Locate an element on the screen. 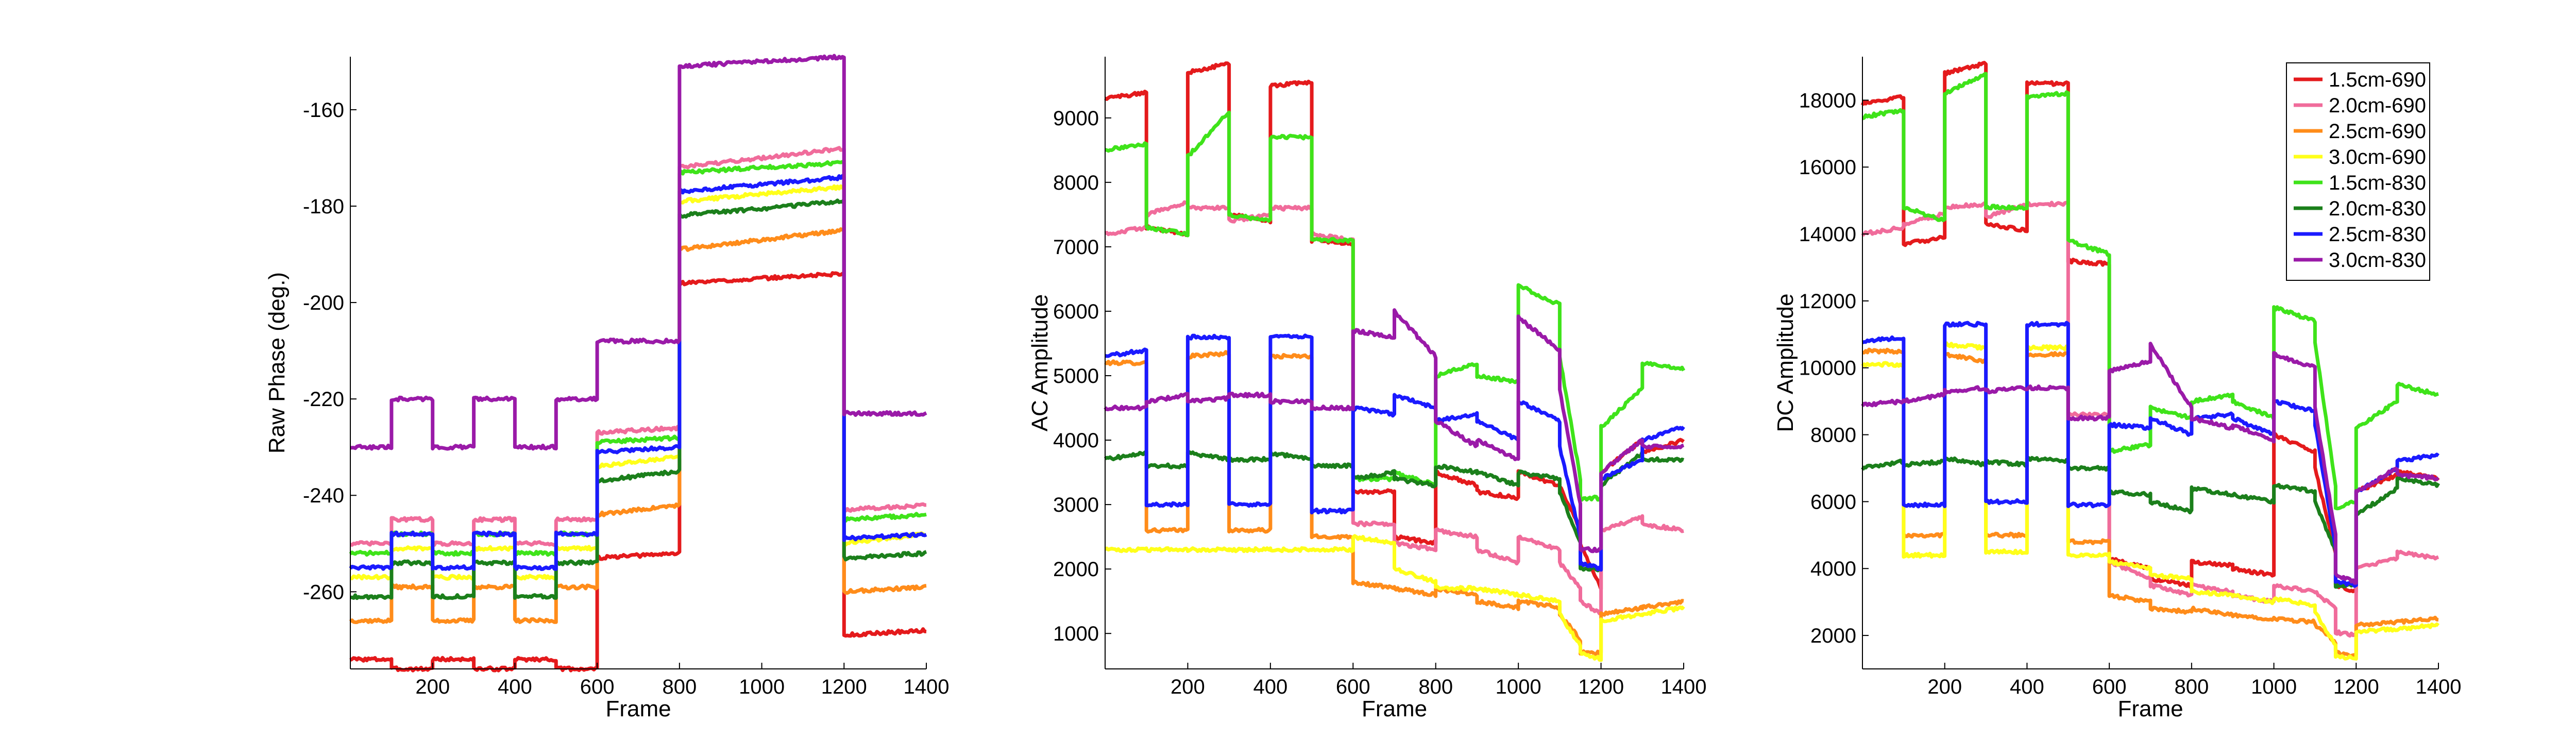 The width and height of the screenshot is (2576, 756). y-tick-label: -240 is located at coordinates (324, 496).